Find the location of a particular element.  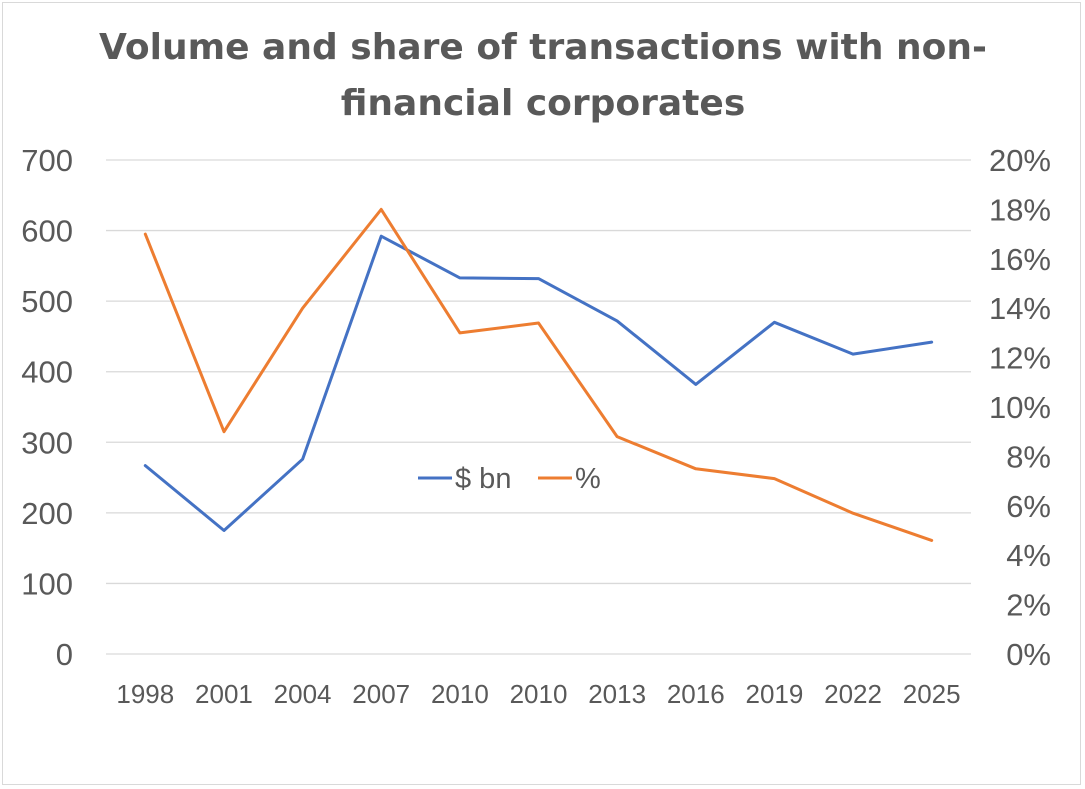

left-y-axis: 0 100 200 300 400 500 600 700 is located at coordinates (47, 407).